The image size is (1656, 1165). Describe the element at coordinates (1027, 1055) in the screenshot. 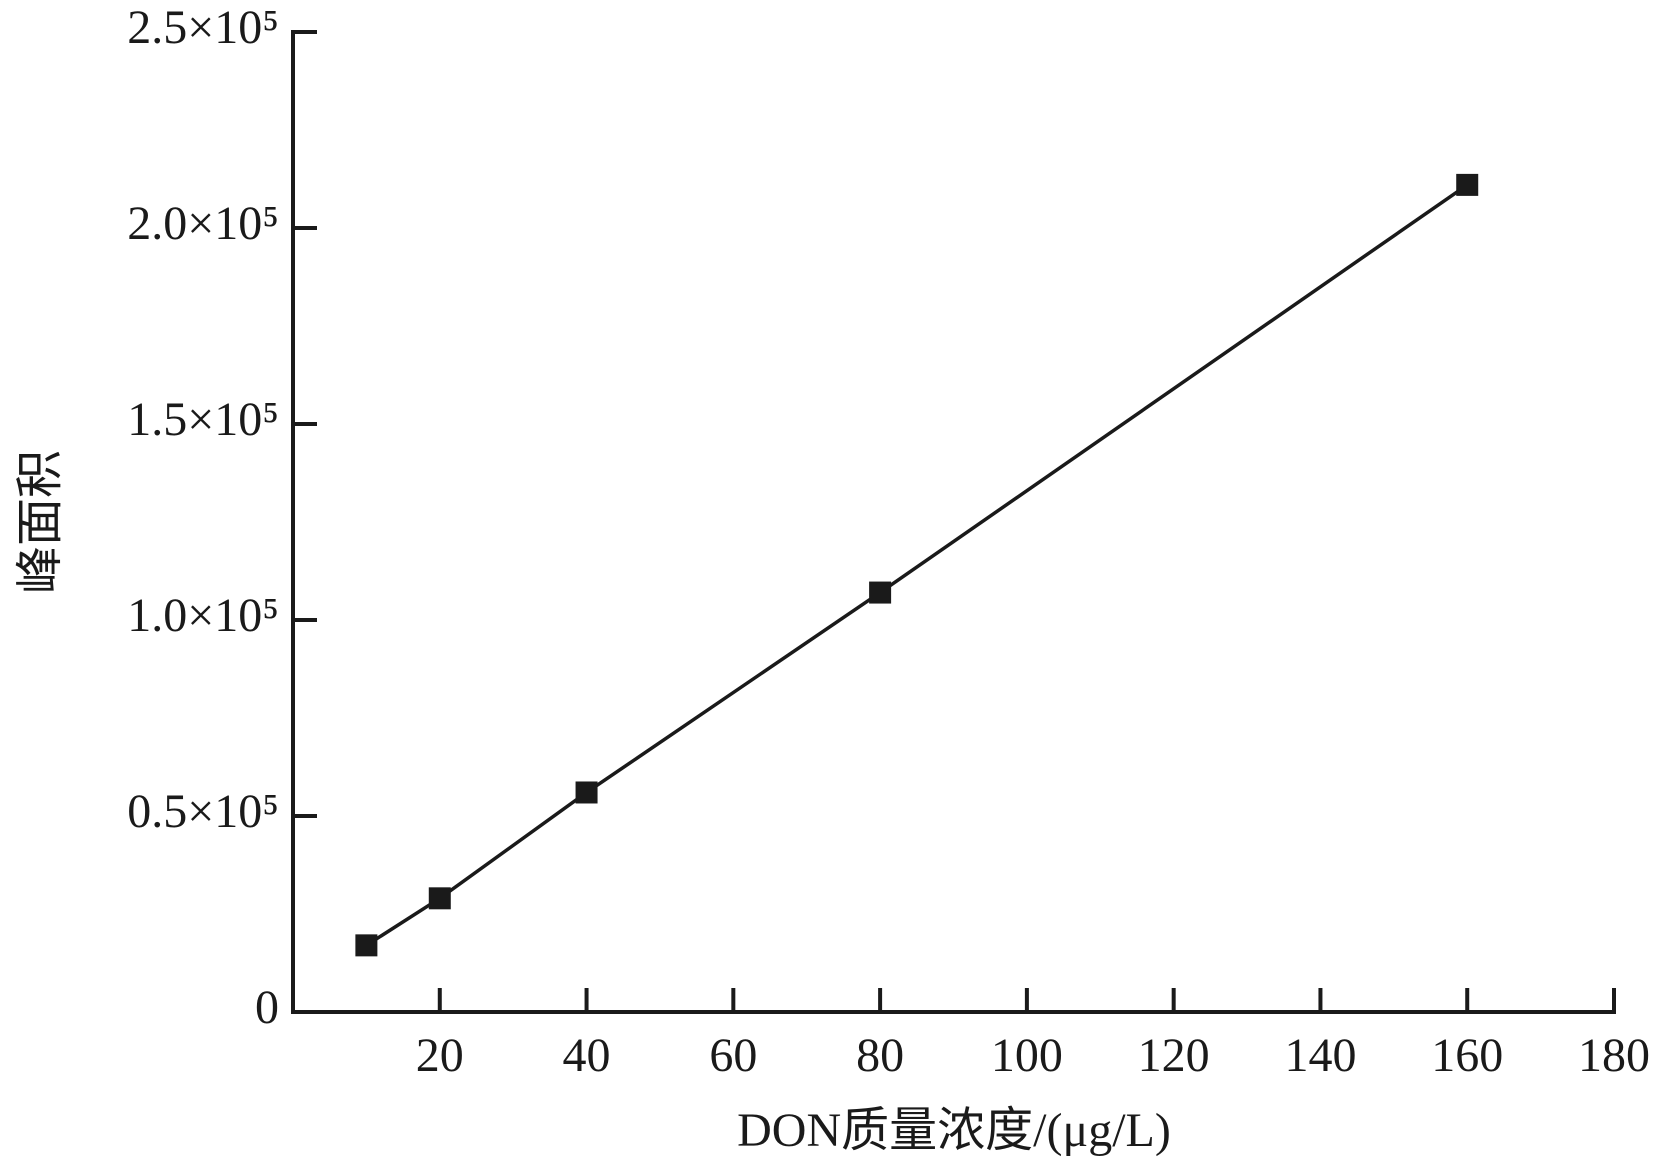

I see `x-tick-label: 100` at that location.